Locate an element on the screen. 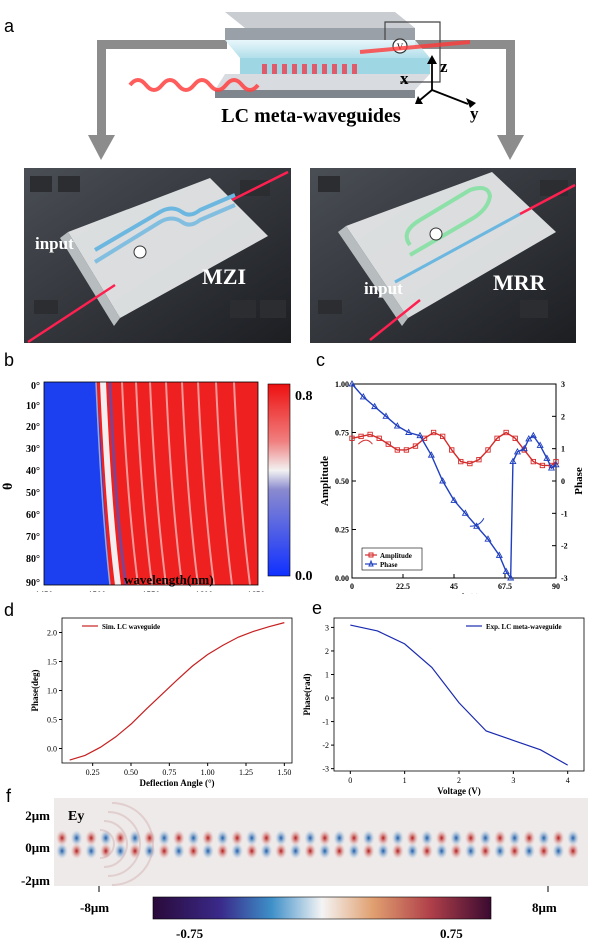 The height and width of the screenshot is (948, 600). cbar-bottom: 0.0 is located at coordinates (304, 576).